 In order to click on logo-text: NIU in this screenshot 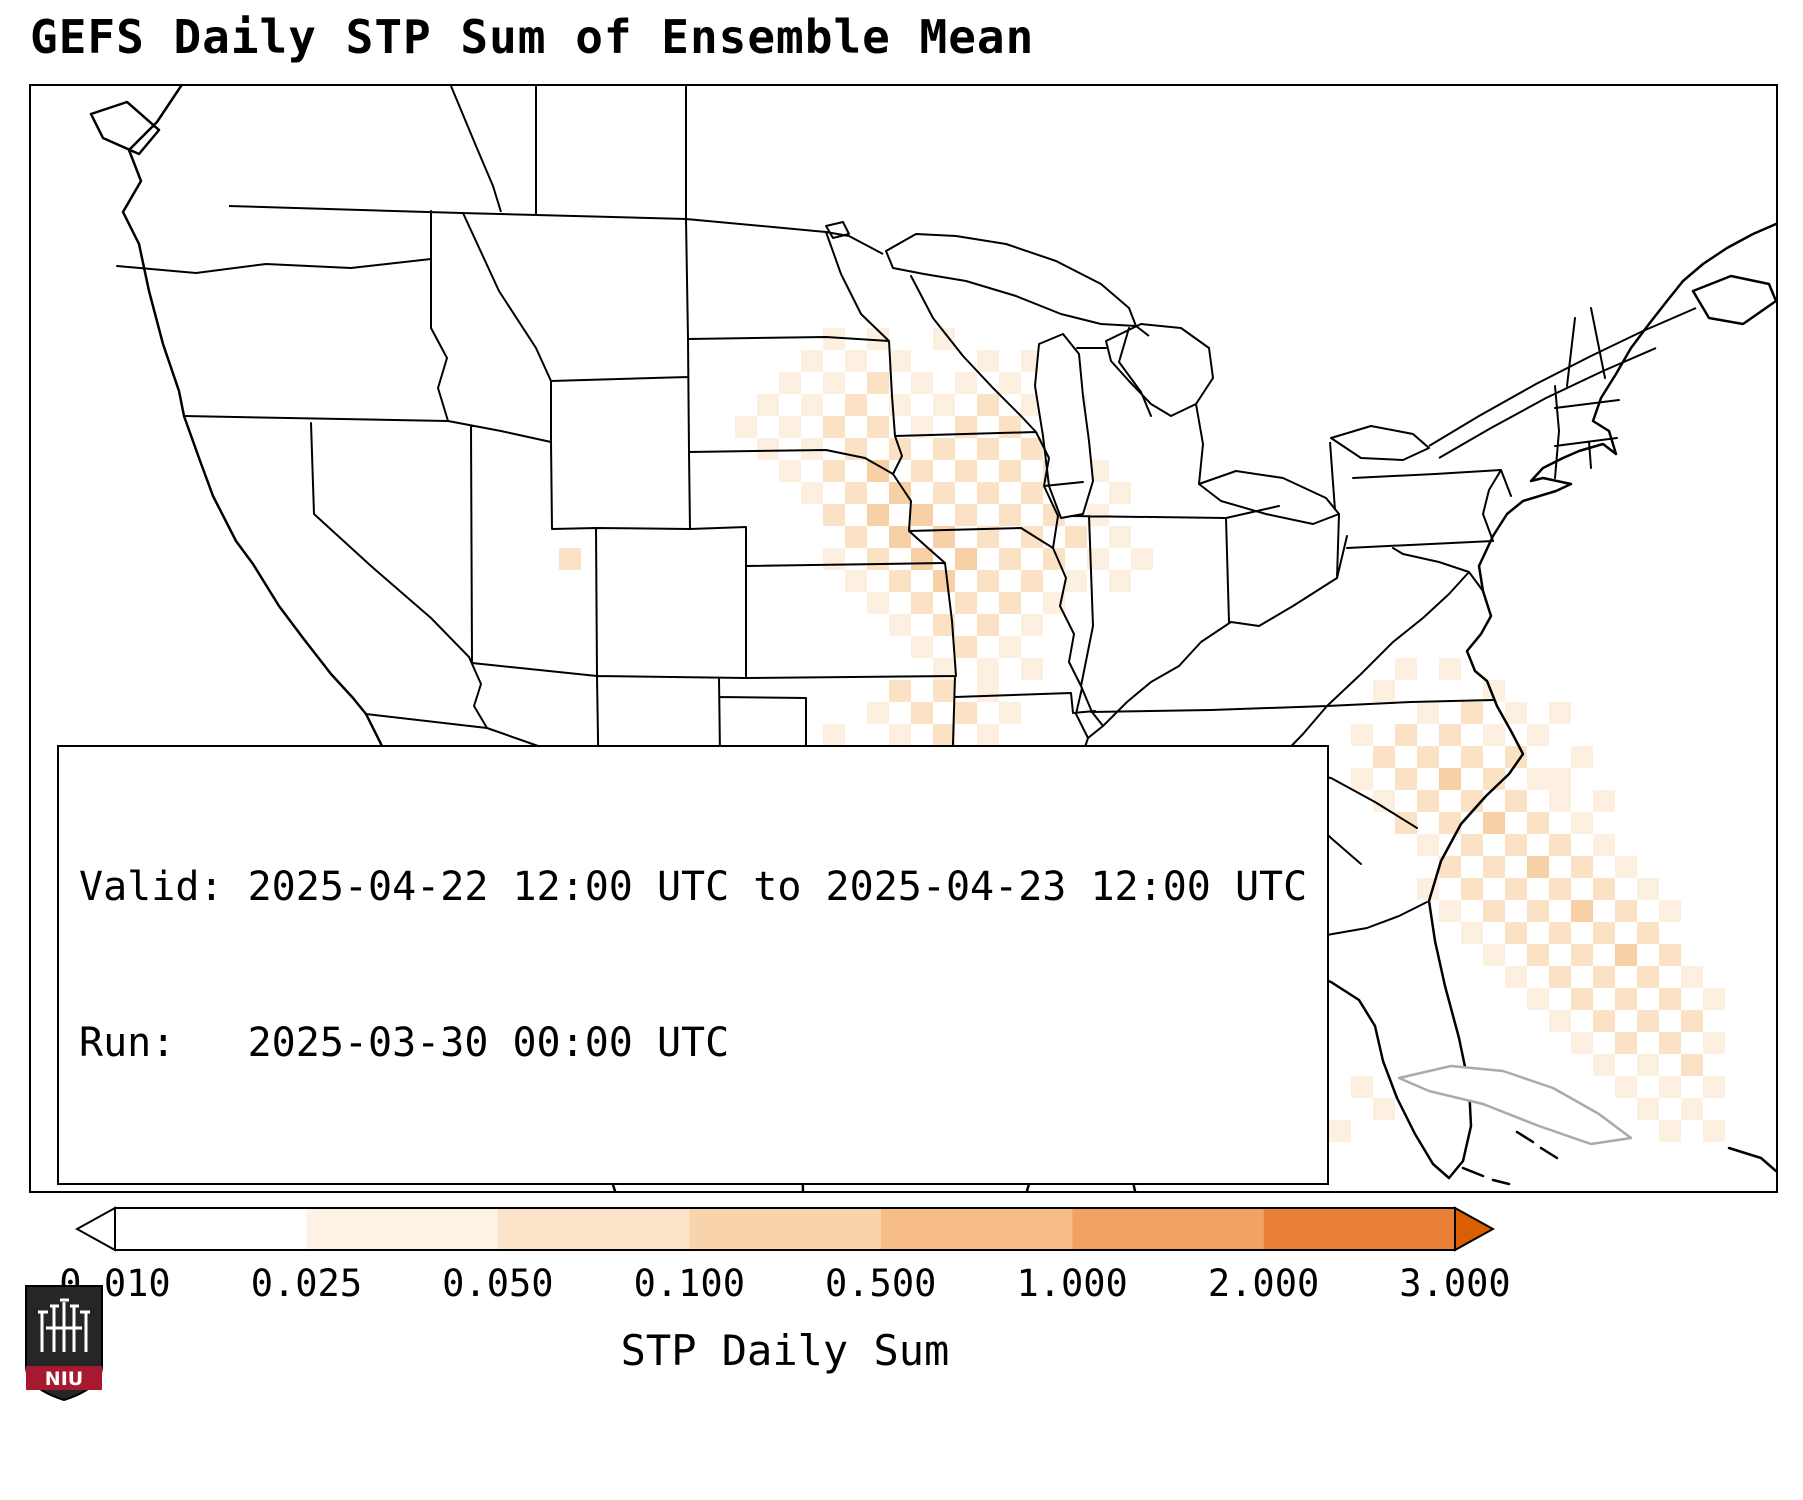, I will do `click(64, 1379)`.